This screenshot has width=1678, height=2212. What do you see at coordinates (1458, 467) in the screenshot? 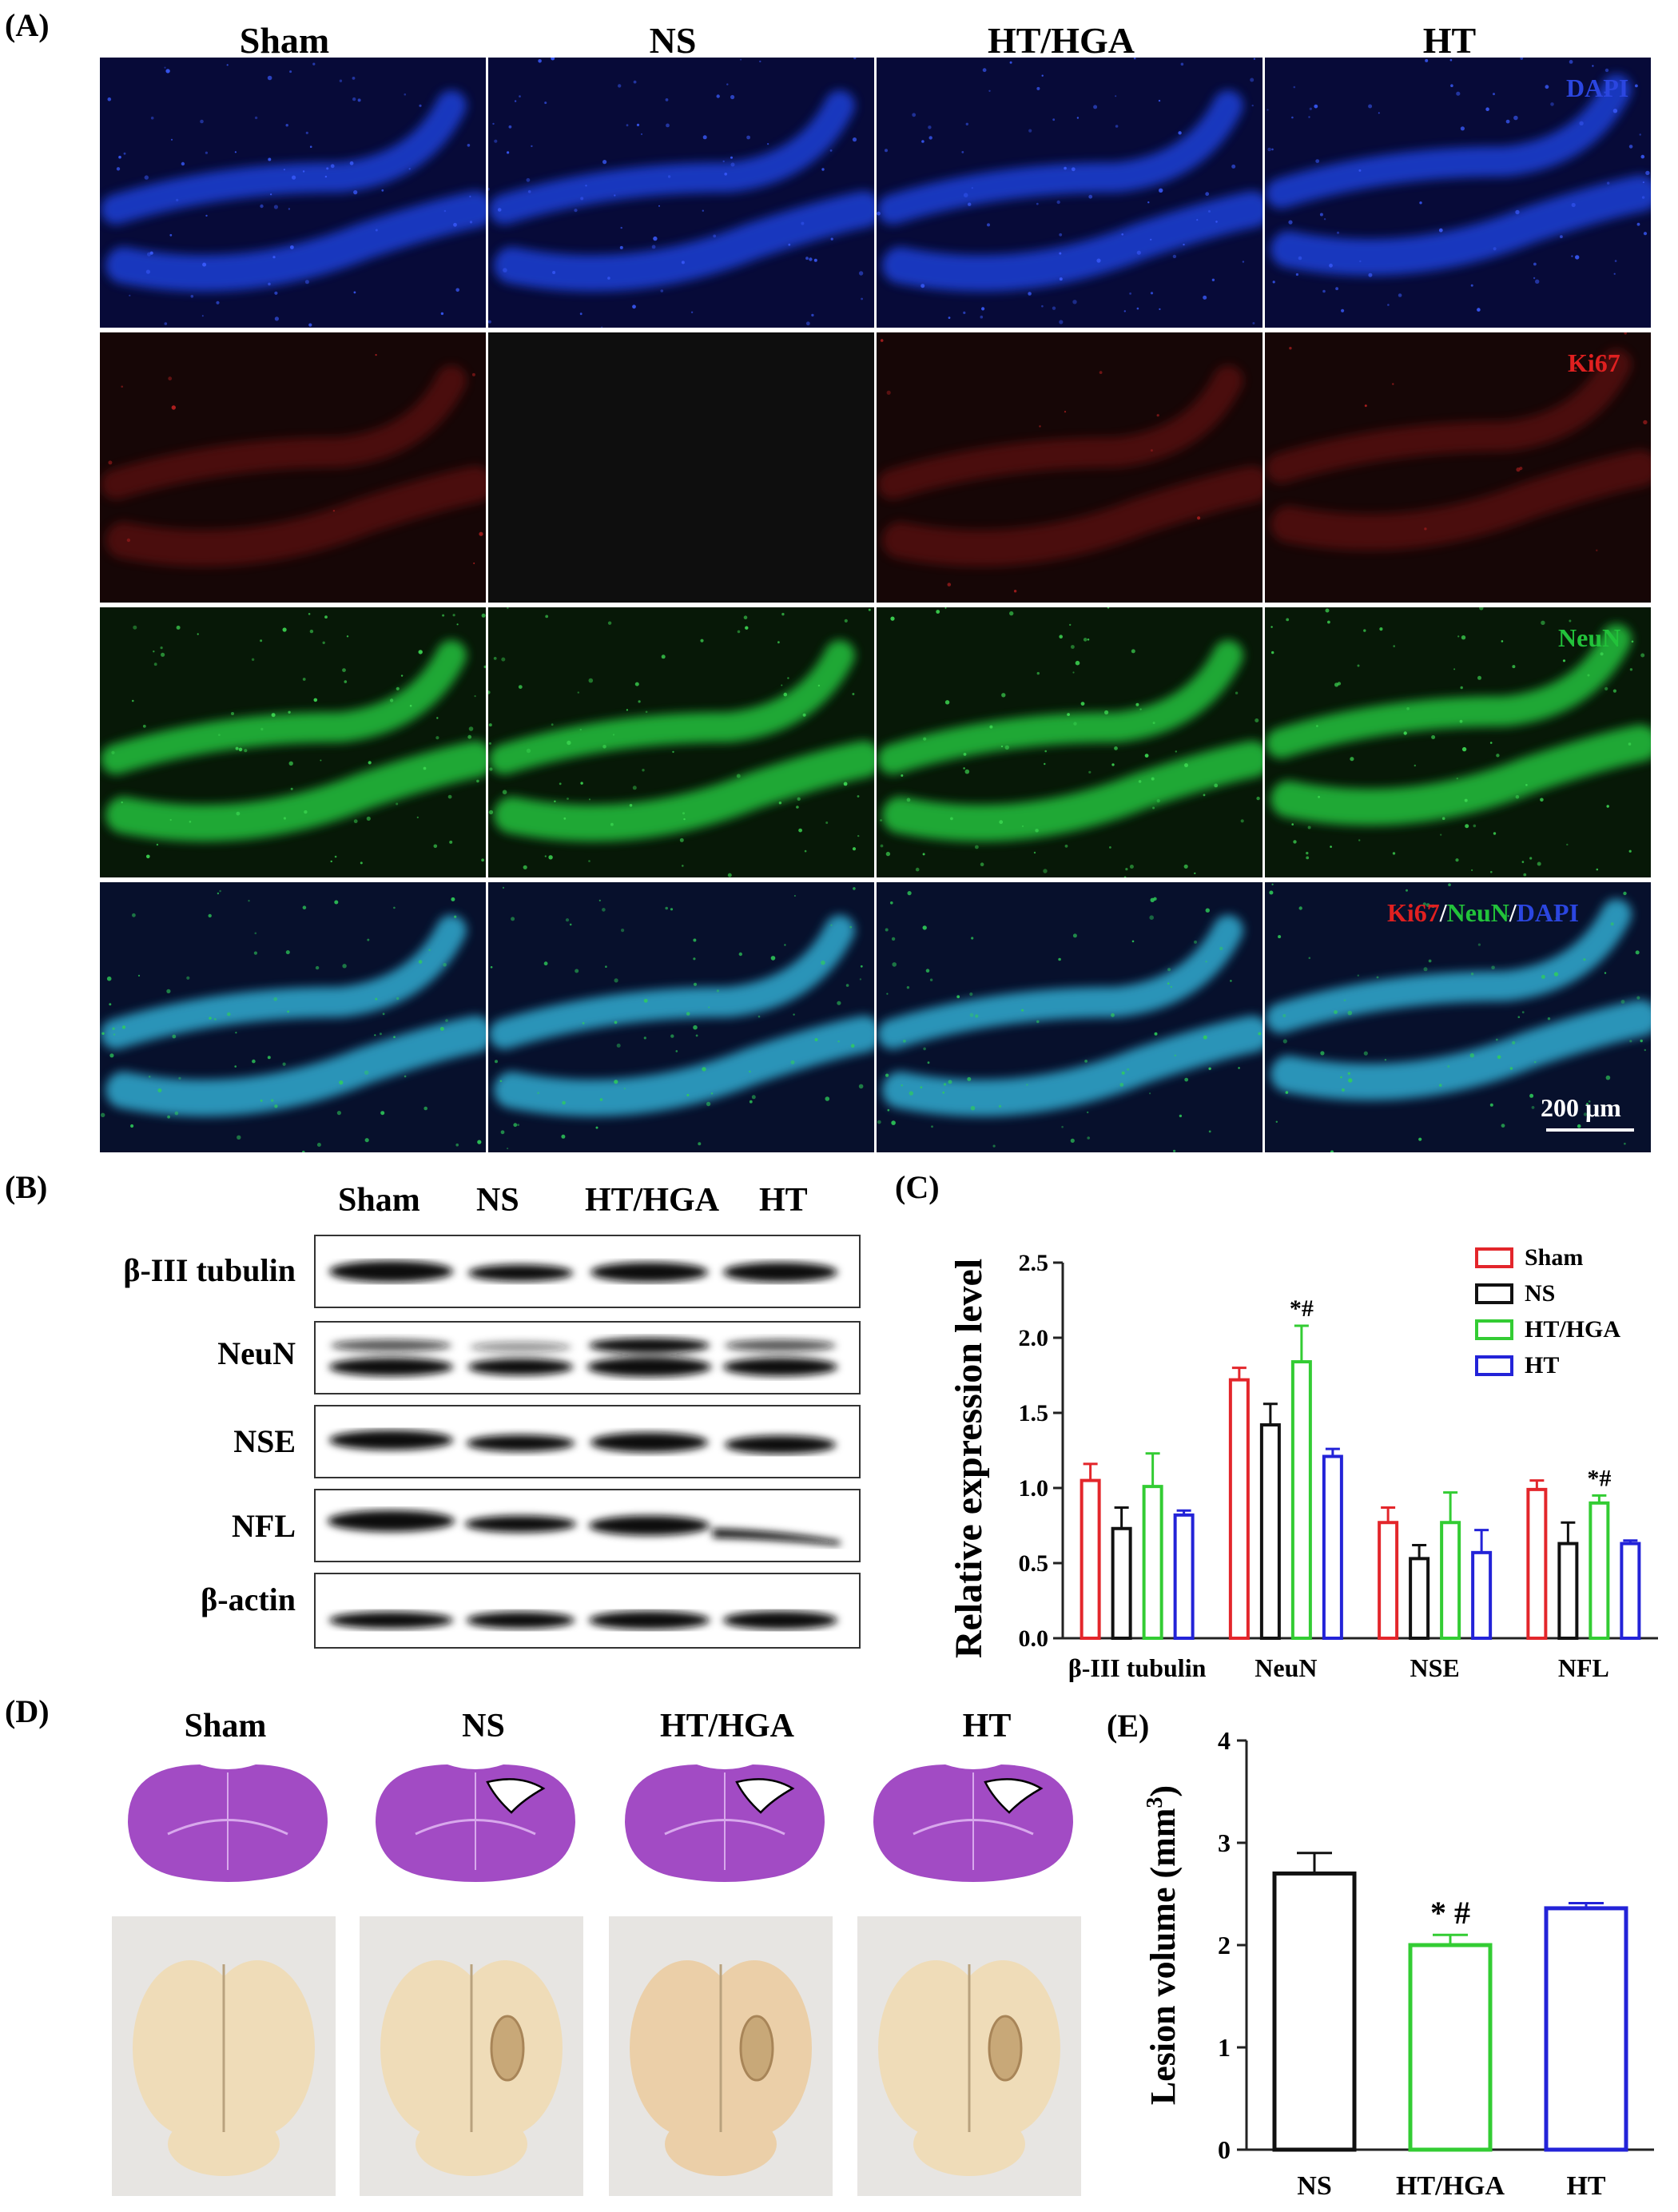
I see `ki67-image-ht` at bounding box center [1458, 467].